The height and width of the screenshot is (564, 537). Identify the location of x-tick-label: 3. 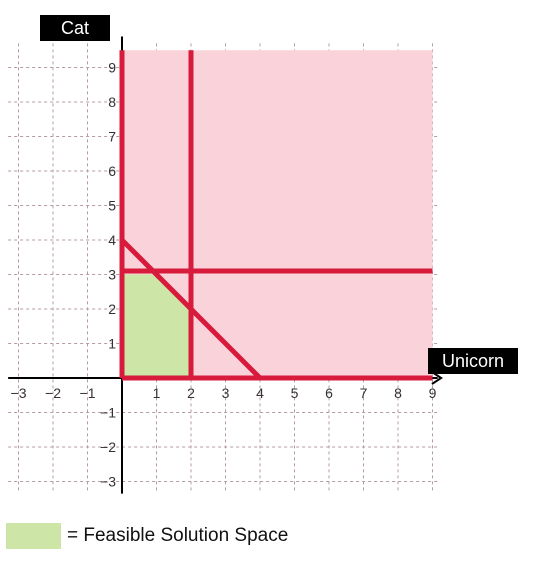
(226, 393).